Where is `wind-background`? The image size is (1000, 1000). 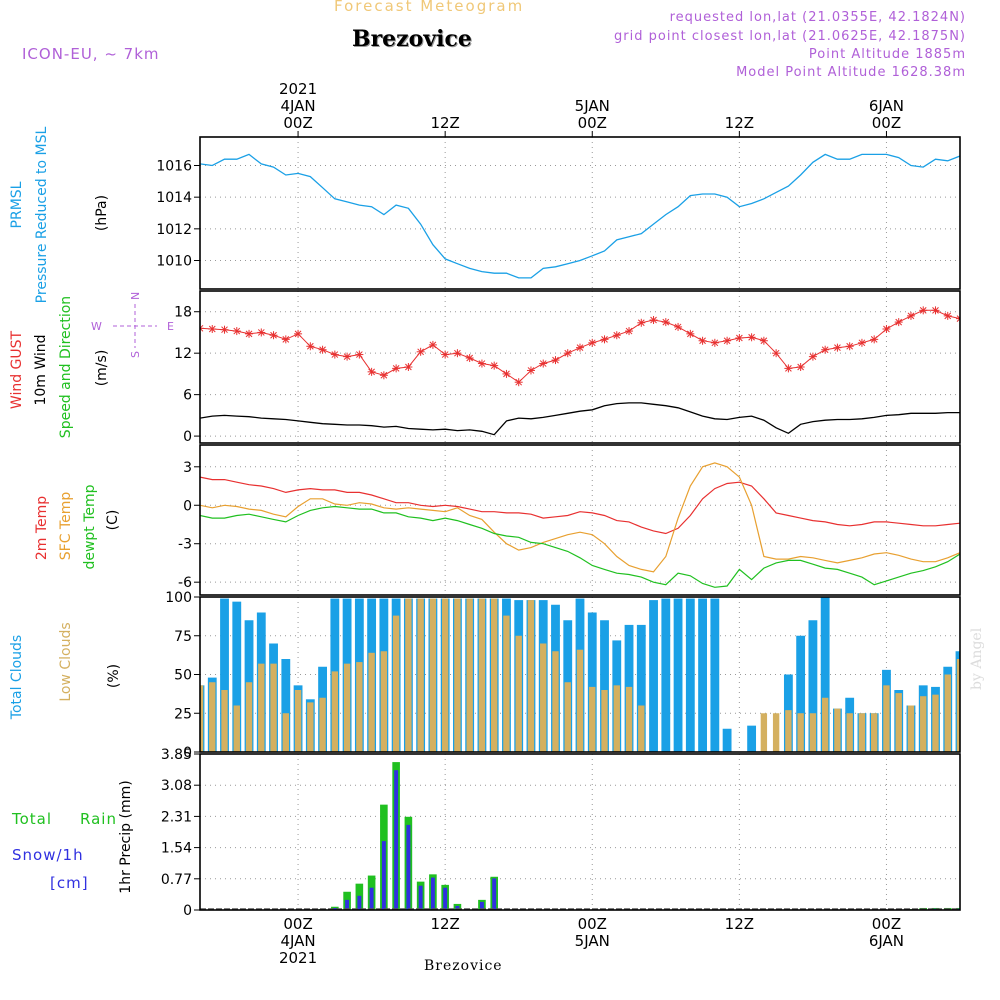 wind-background is located at coordinates (580, 367).